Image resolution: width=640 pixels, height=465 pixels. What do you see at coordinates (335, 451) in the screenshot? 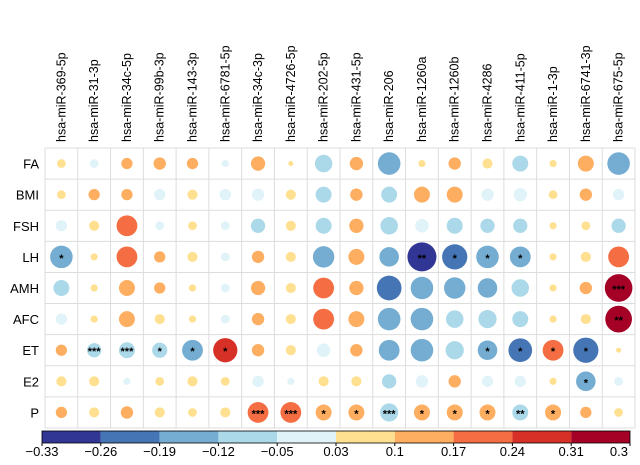
I see `colorbar-tick-label: 0.03` at bounding box center [335, 451].